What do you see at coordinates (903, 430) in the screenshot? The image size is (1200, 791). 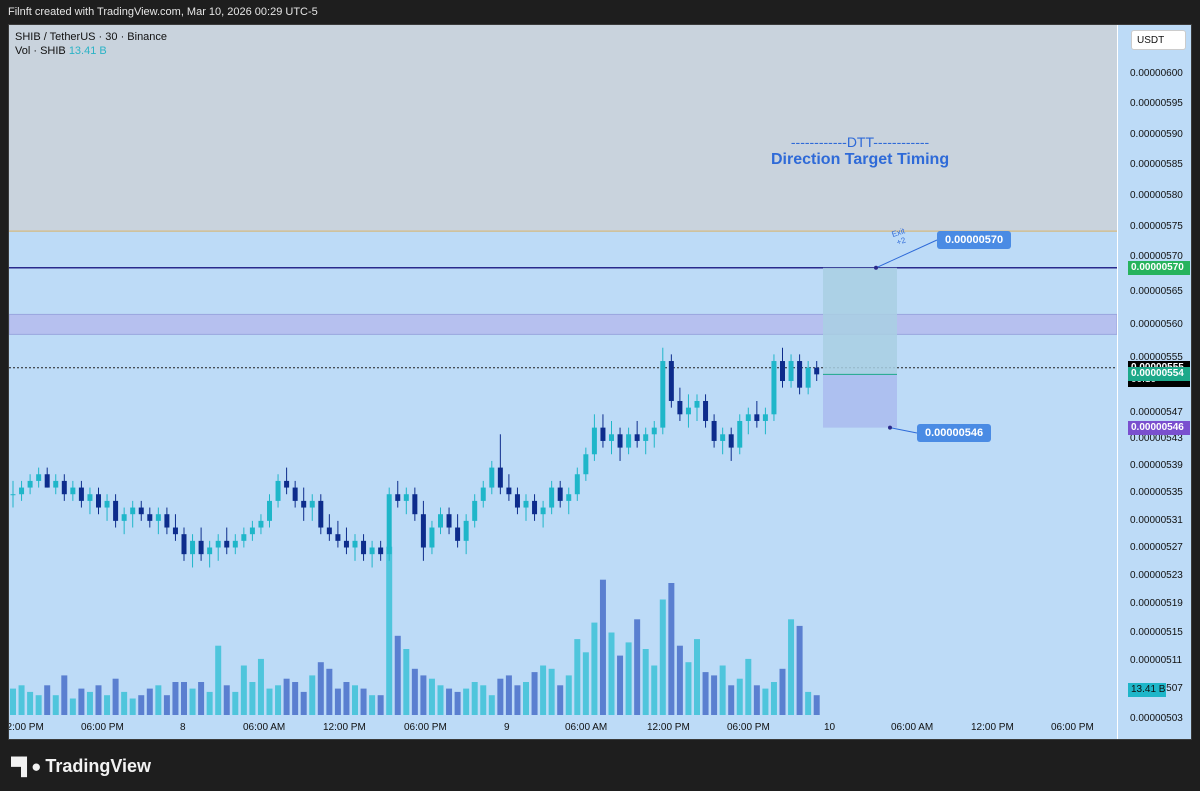 I see `lower-callout-connector` at bounding box center [903, 430].